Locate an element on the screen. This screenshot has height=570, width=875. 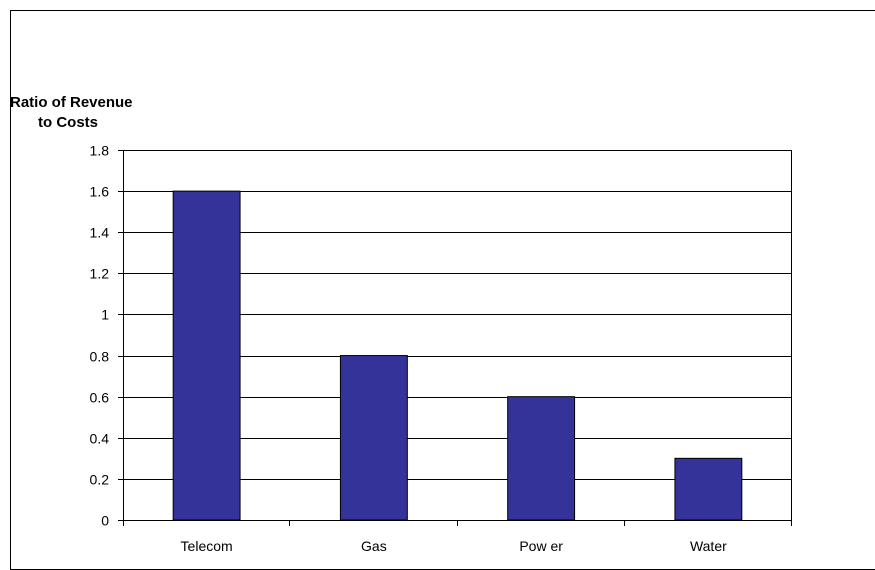
y-tick-label: 0.4 is located at coordinates (100, 439).